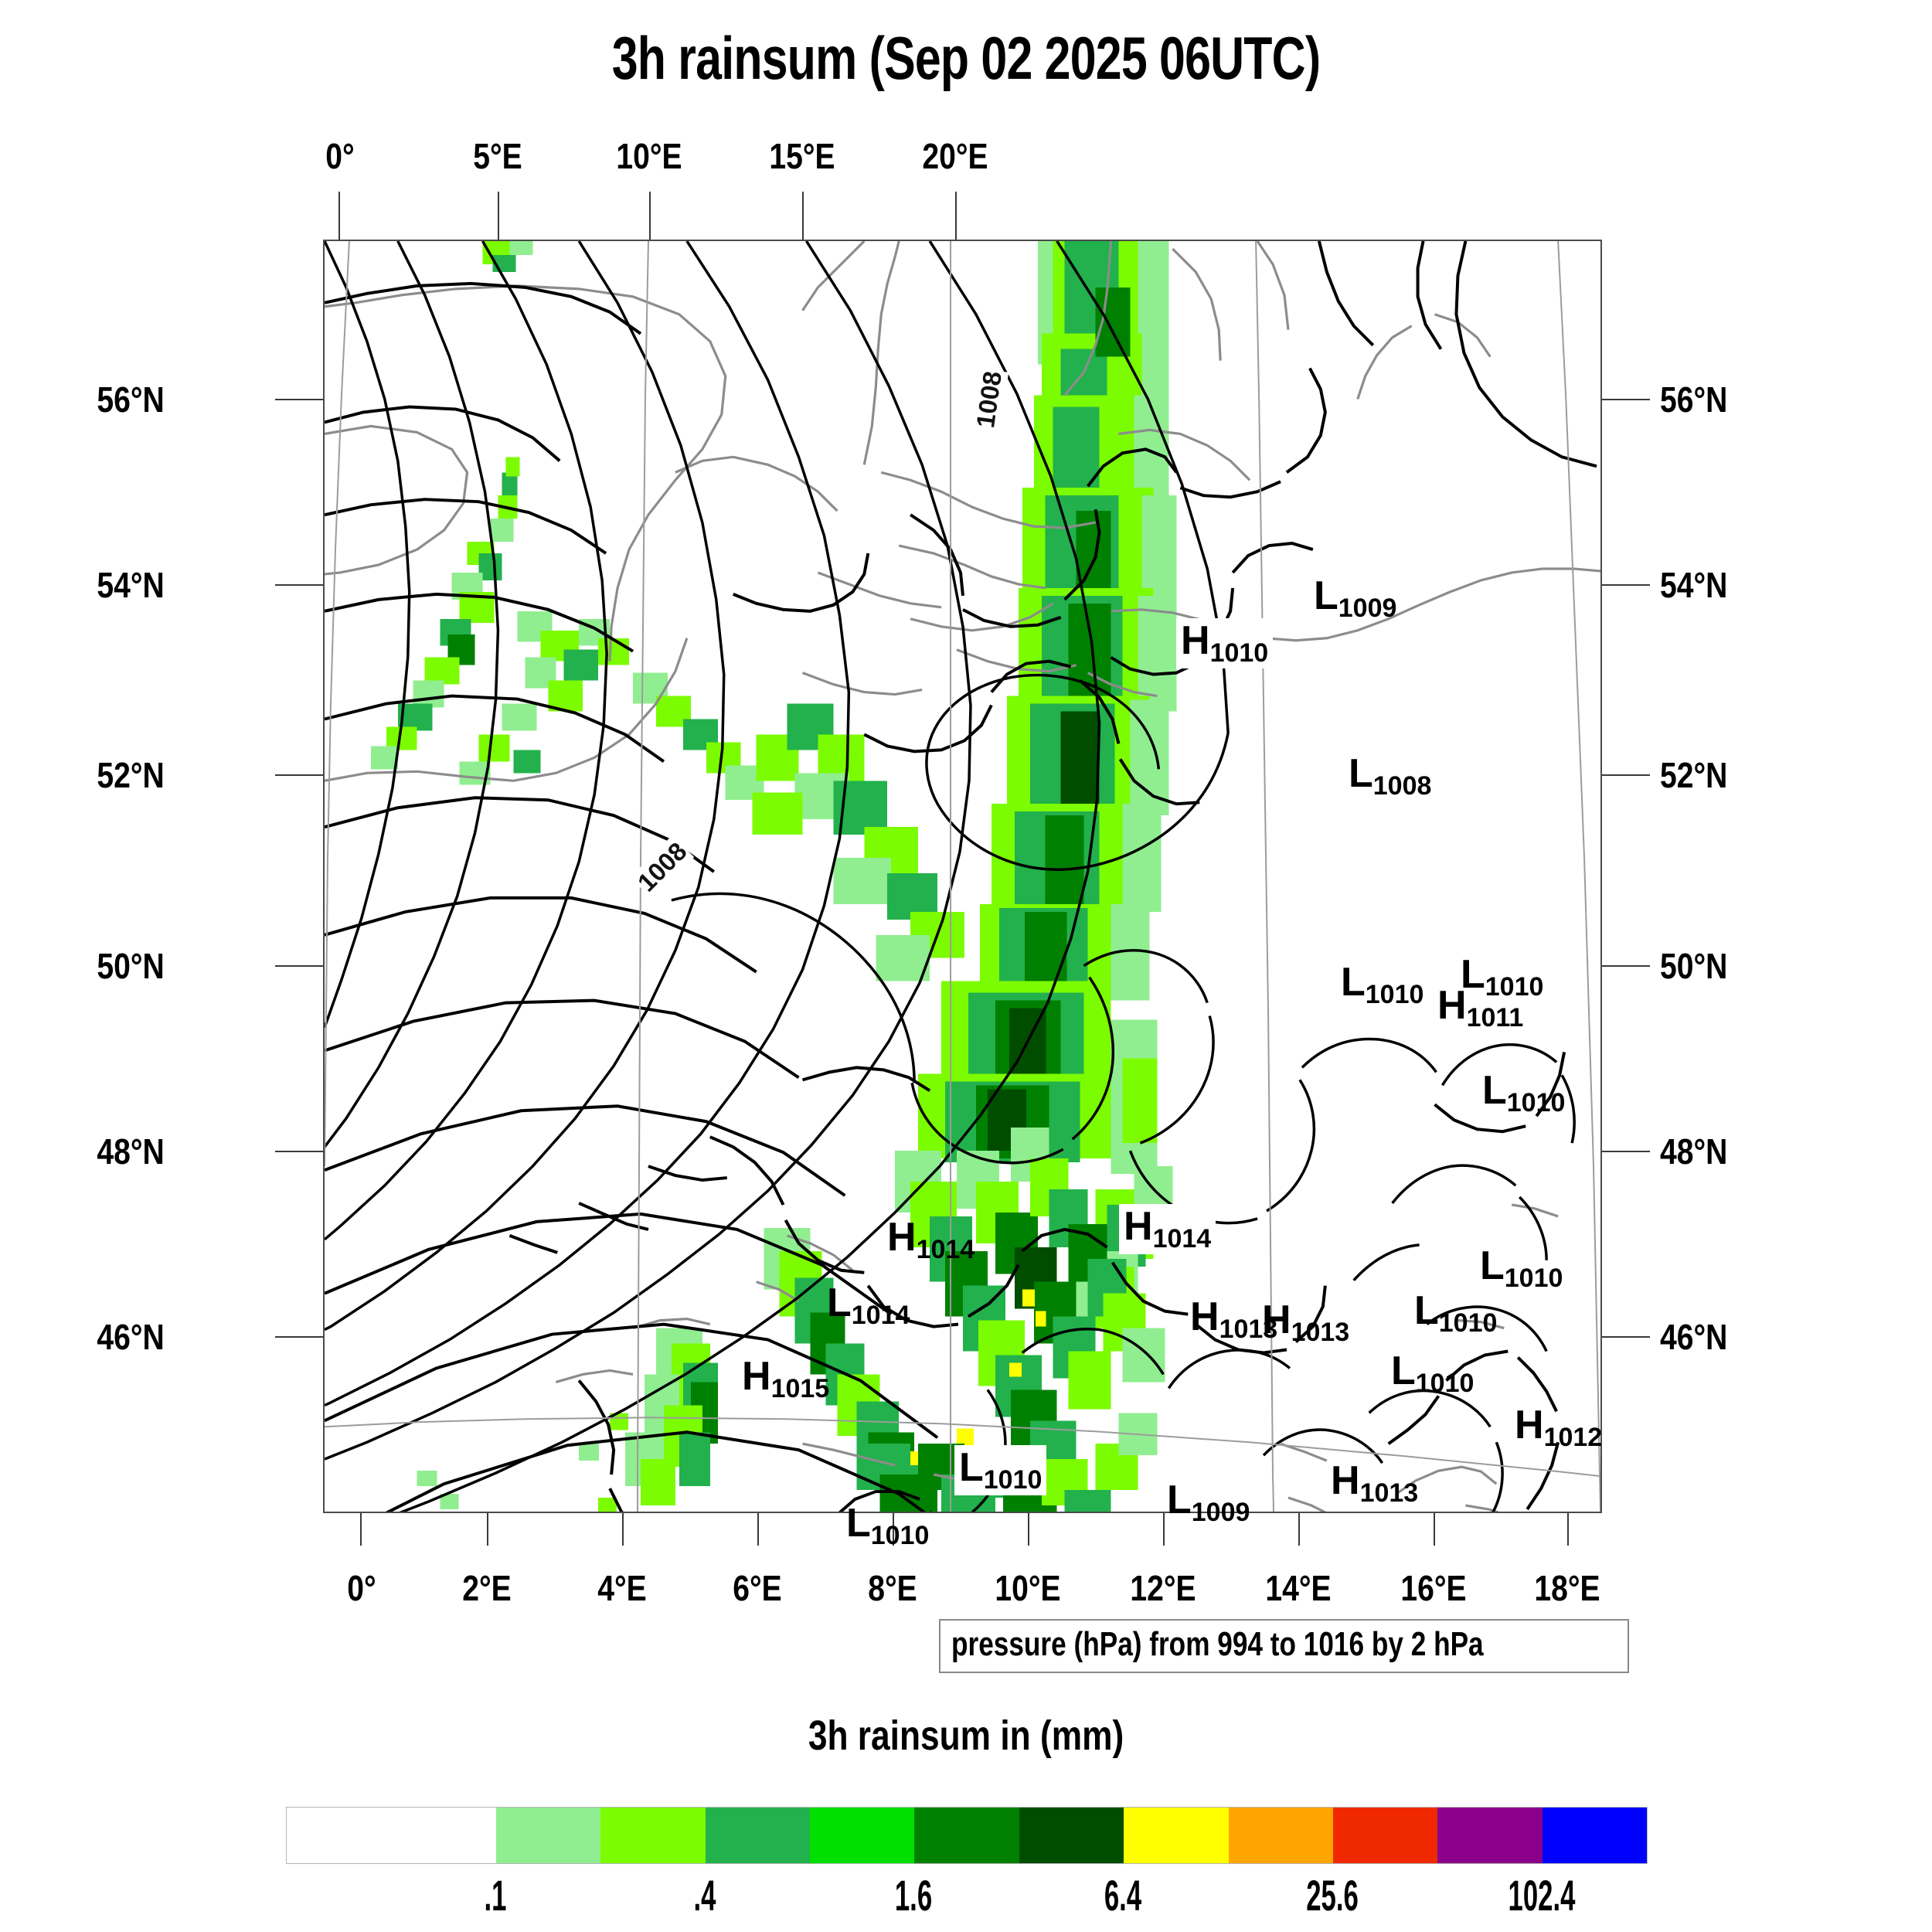  What do you see at coordinates (362, 1588) in the screenshot?
I see `bottom-tick-label: 0°` at bounding box center [362, 1588].